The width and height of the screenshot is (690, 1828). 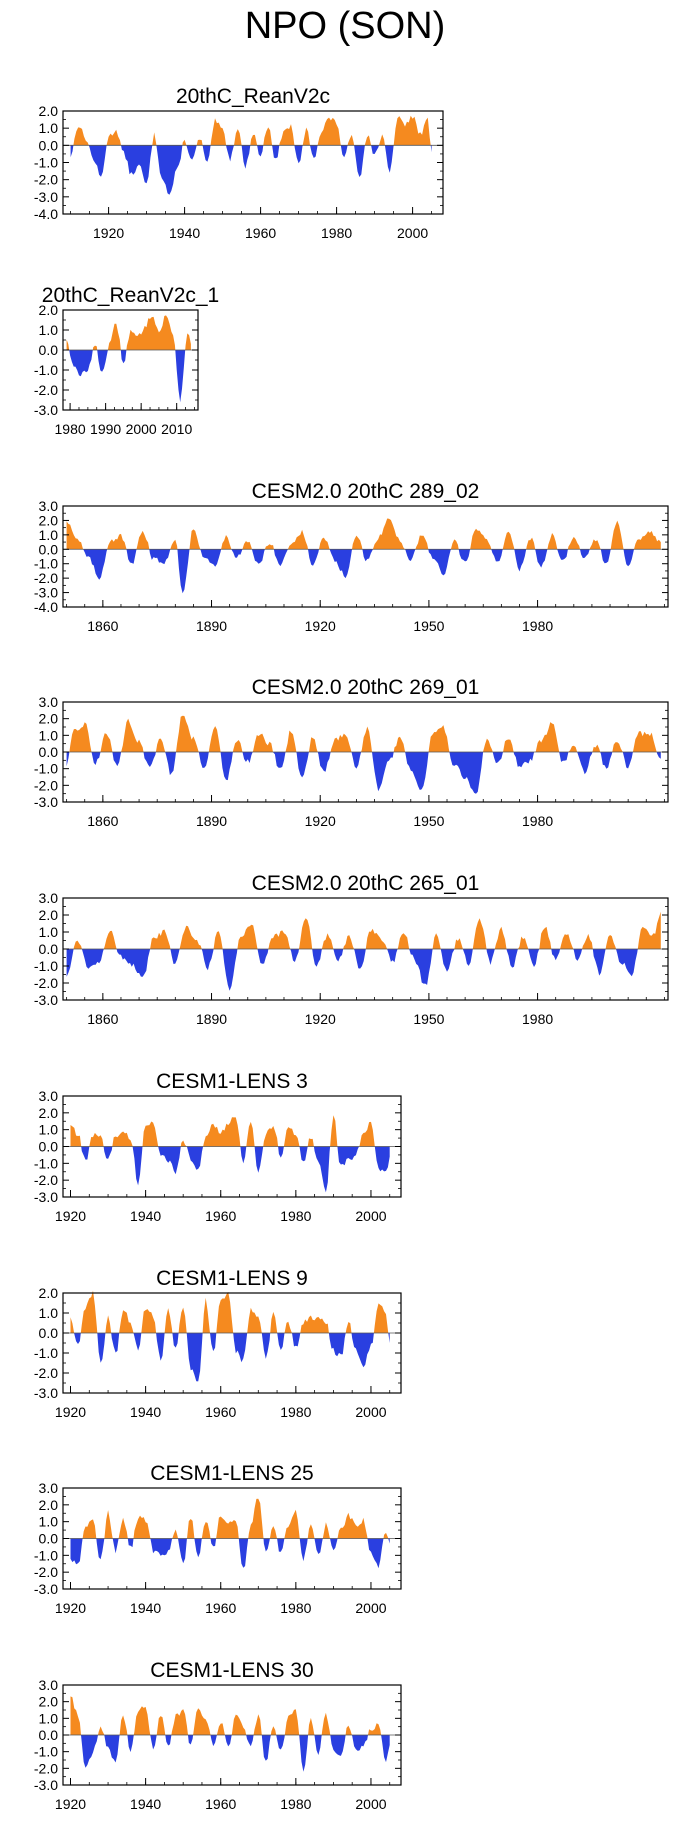 I want to click on panel-title: 20thC_ReanV2c, so click(x=253, y=96).